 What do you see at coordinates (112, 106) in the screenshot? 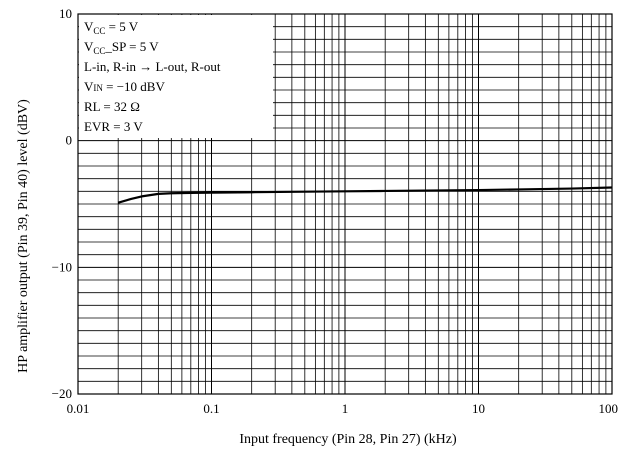
I see `condition-rl: RL = 32 Ω` at bounding box center [112, 106].